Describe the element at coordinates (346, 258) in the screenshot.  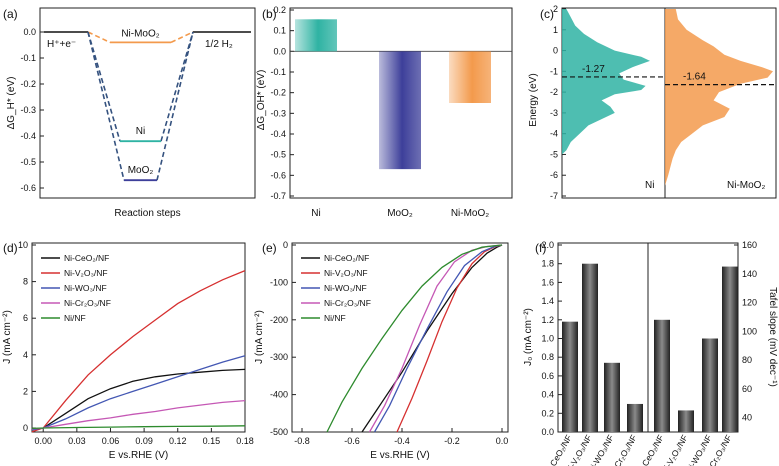
I see `legend-label: Ni-CeO₂/NF` at that location.